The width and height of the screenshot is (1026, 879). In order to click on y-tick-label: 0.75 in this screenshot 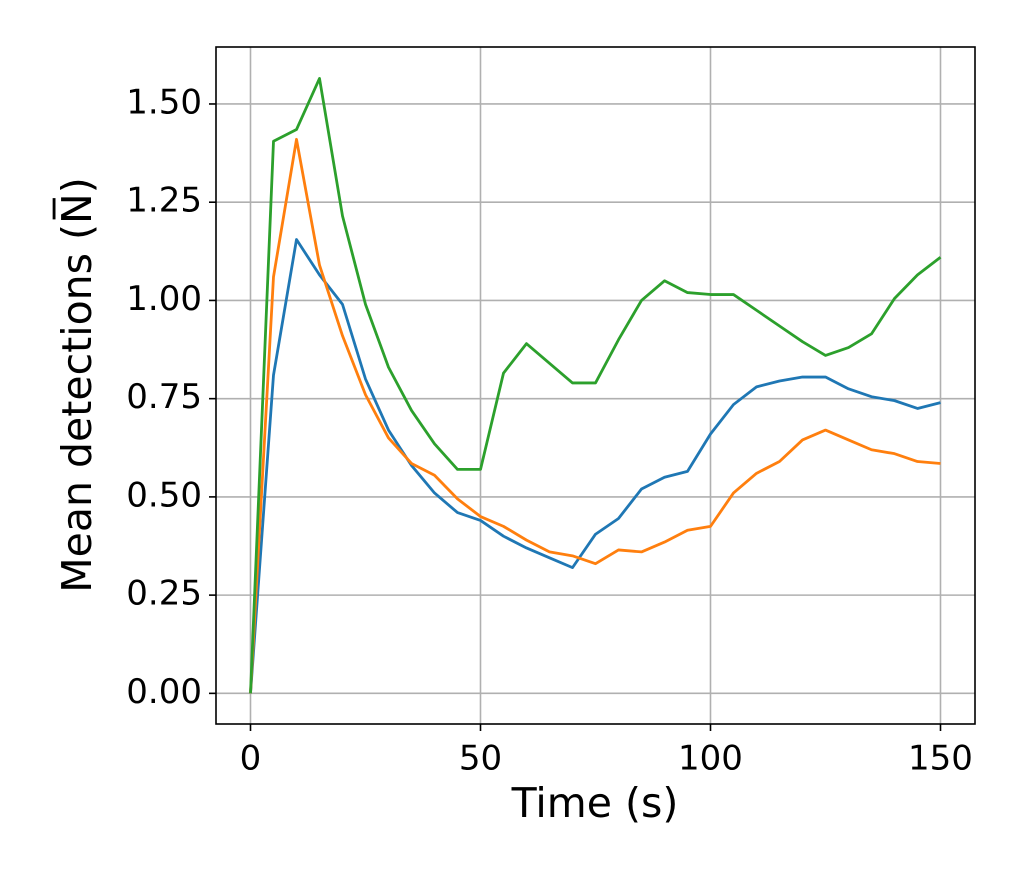, I will do `click(164, 397)`.